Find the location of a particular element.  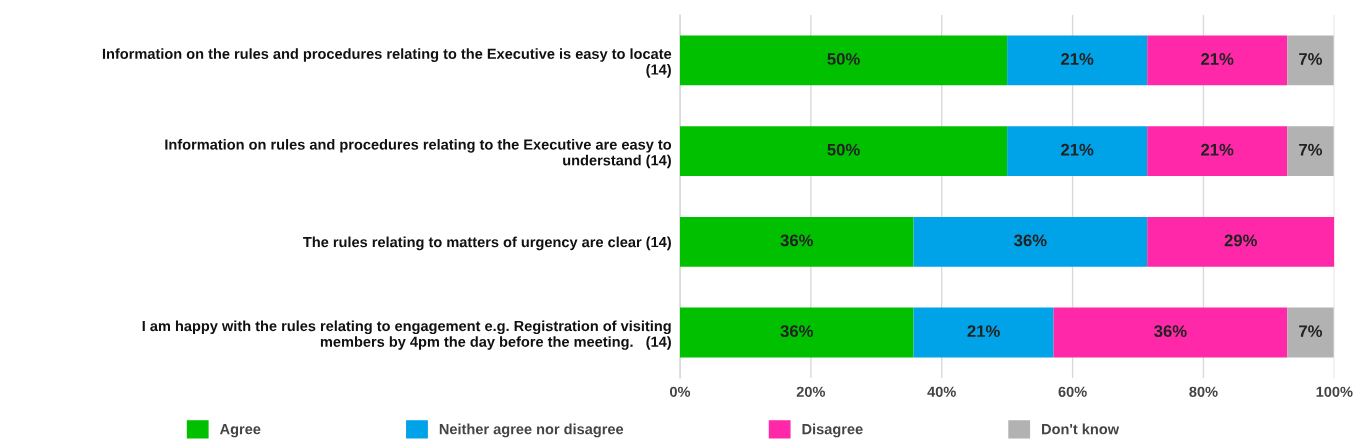

x-tick-label: 80% is located at coordinates (1203, 391).